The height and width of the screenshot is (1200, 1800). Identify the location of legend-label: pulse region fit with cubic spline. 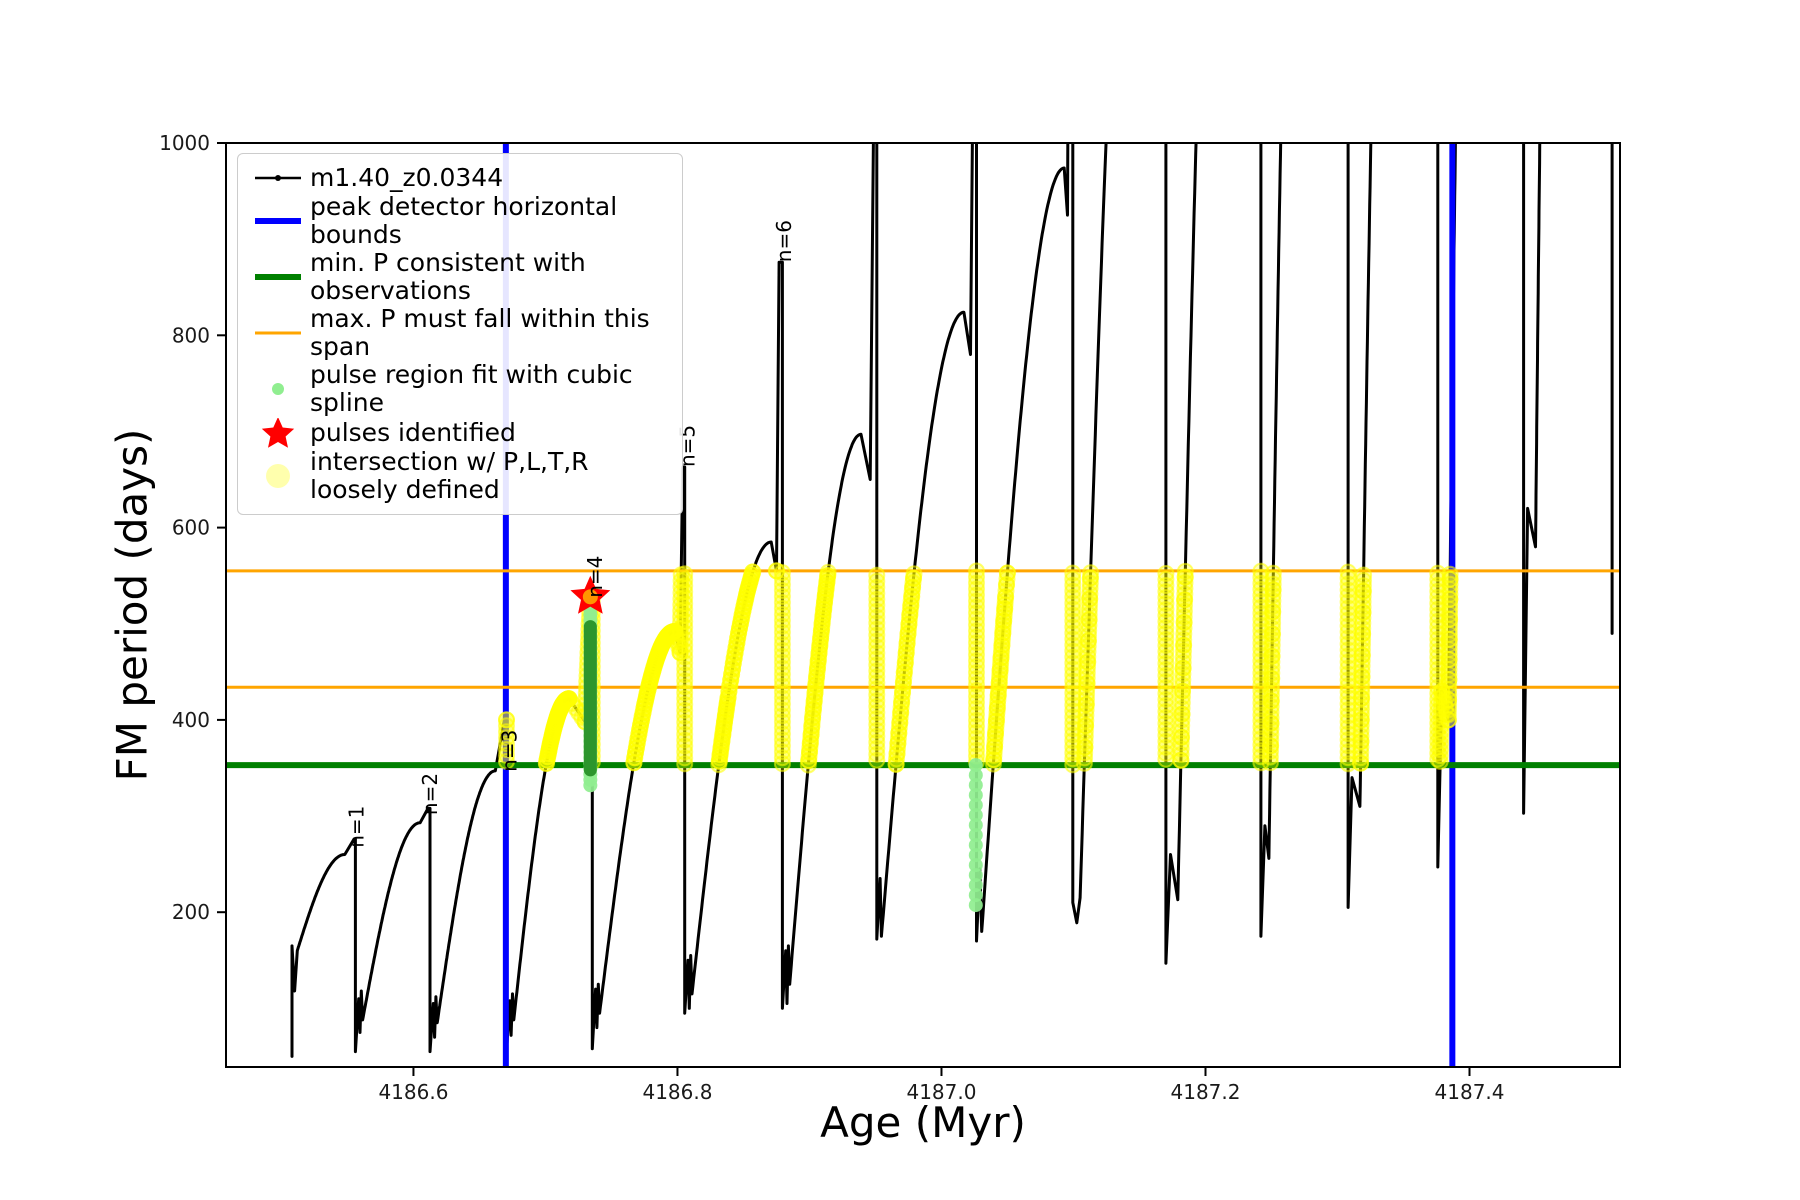
(471, 388).